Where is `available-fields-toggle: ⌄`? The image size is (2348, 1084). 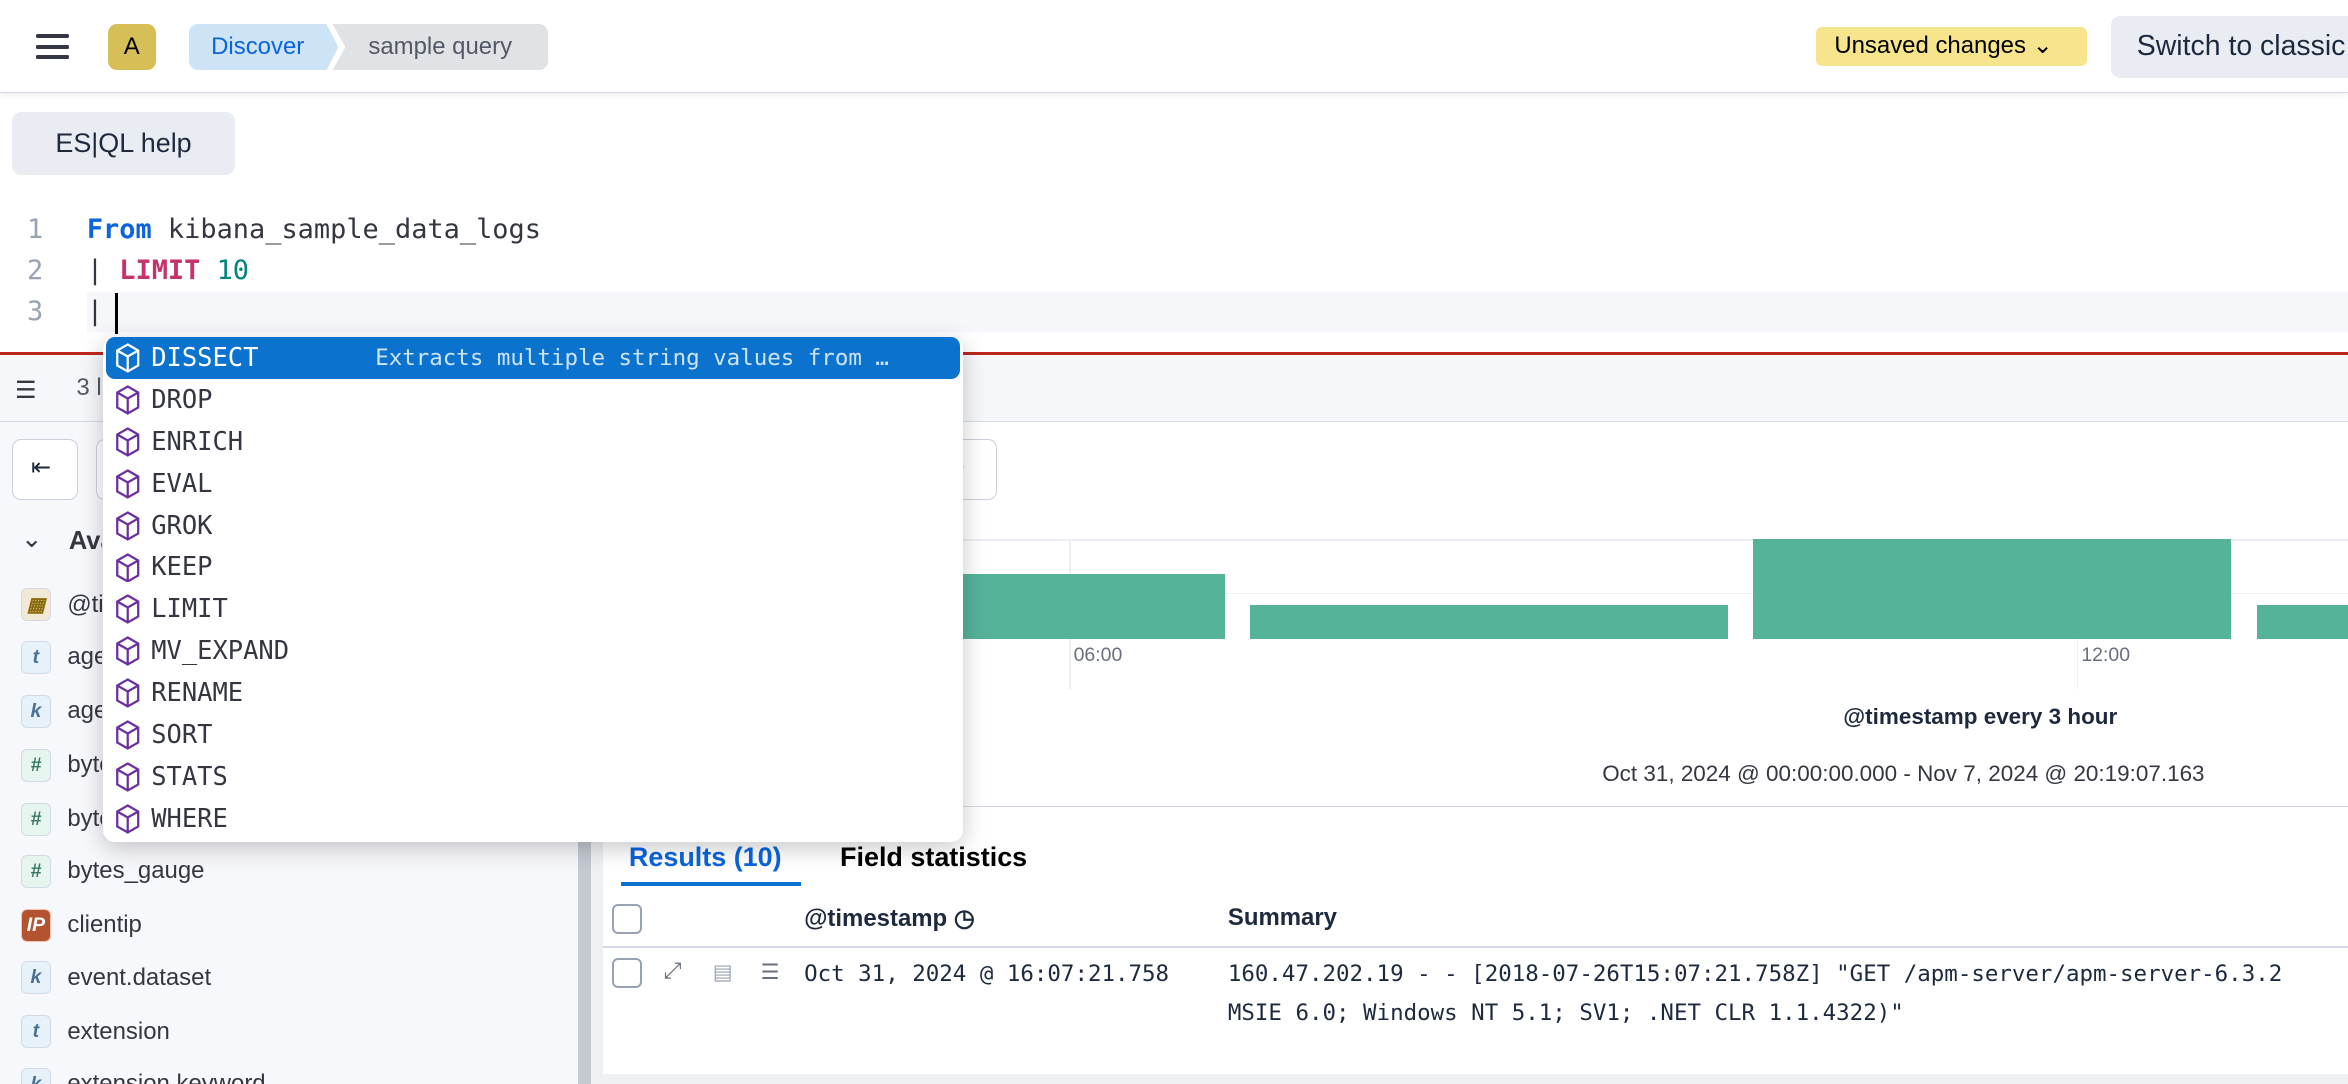 available-fields-toggle: ⌄ is located at coordinates (31, 539).